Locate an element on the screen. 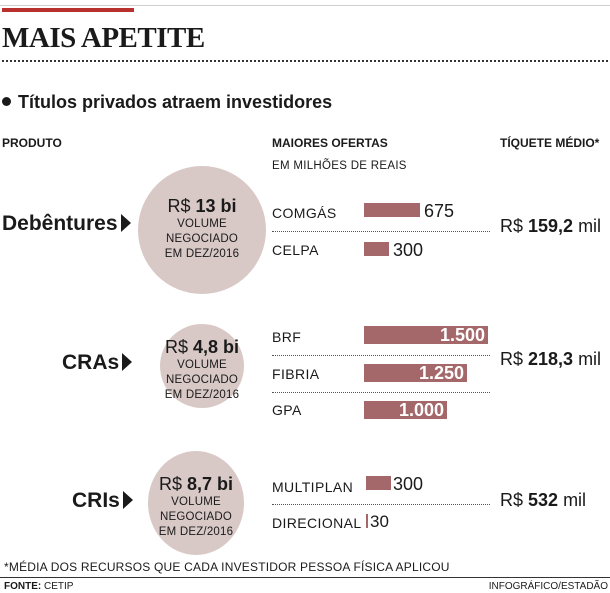  page-title: MAIS APETITE is located at coordinates (103, 38).